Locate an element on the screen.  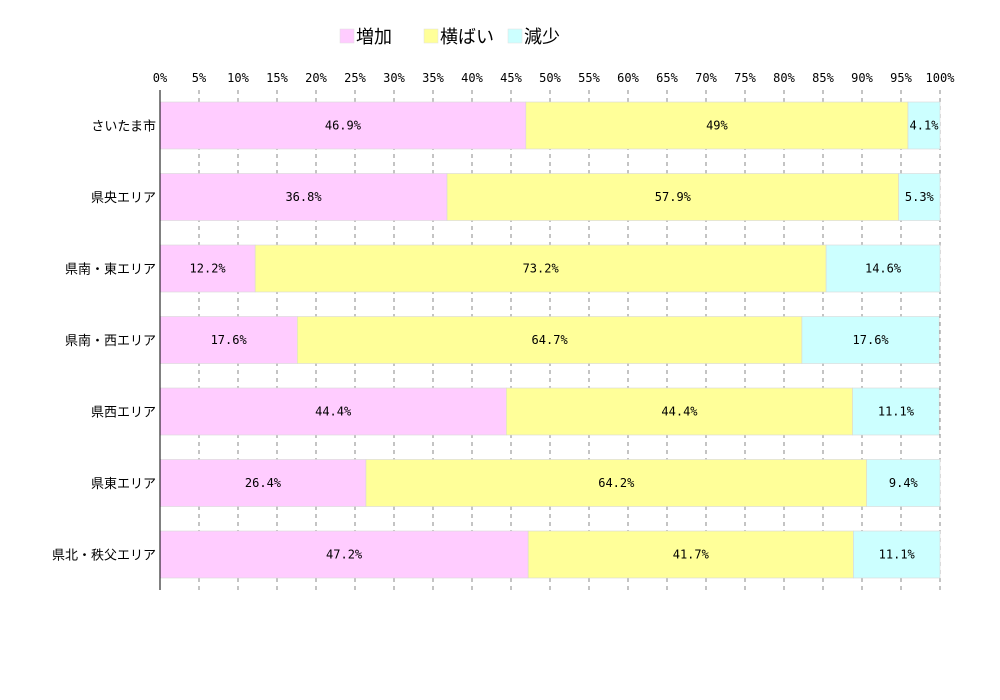
legend-label-1: 横ばい is located at coordinates (467, 37).